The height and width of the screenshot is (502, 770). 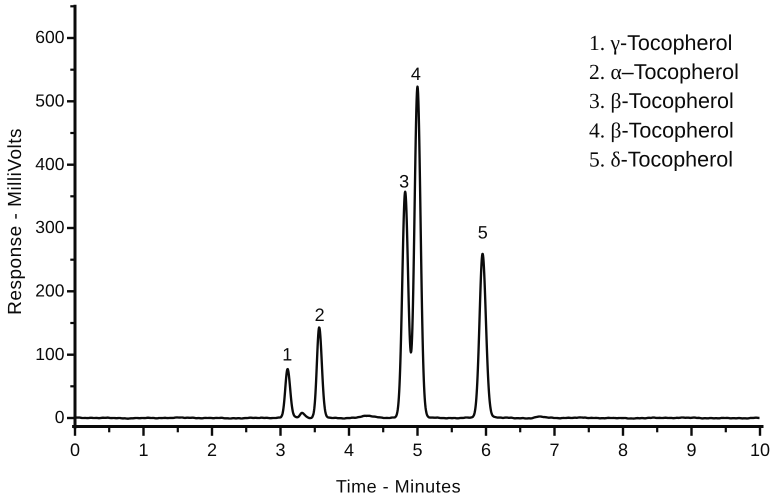 What do you see at coordinates (691, 450) in the screenshot?
I see `svg-text: 9` at bounding box center [691, 450].